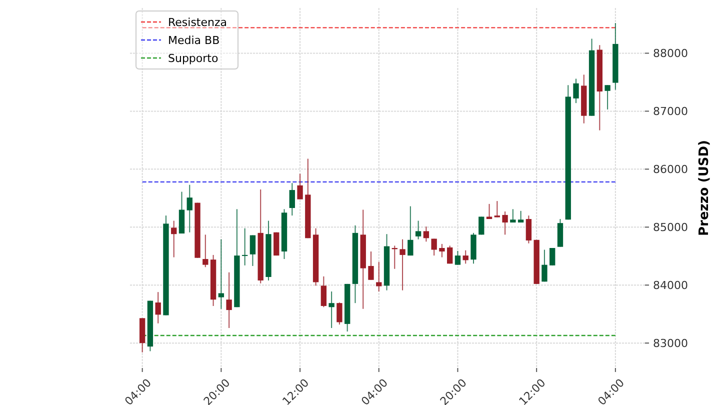 The image size is (720, 405). Describe the element at coordinates (670, 111) in the screenshot. I see `y-tick-label: 87000` at that location.